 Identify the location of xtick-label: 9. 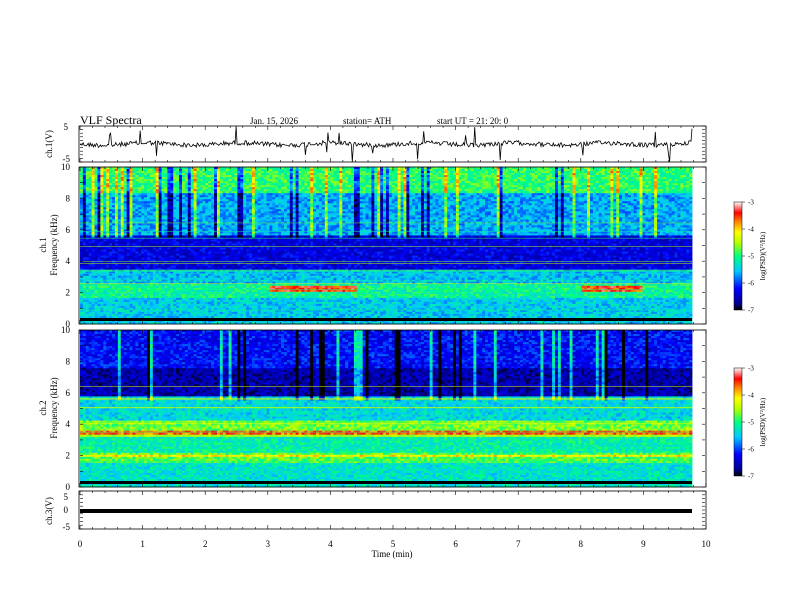
(643, 544).